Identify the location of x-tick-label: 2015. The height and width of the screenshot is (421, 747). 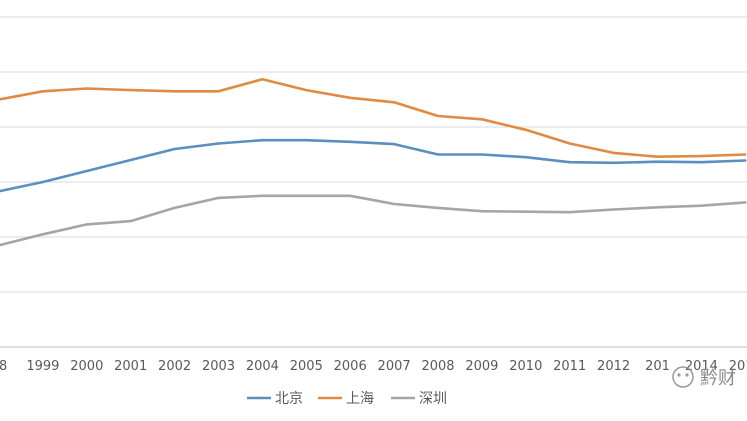
(738, 366).